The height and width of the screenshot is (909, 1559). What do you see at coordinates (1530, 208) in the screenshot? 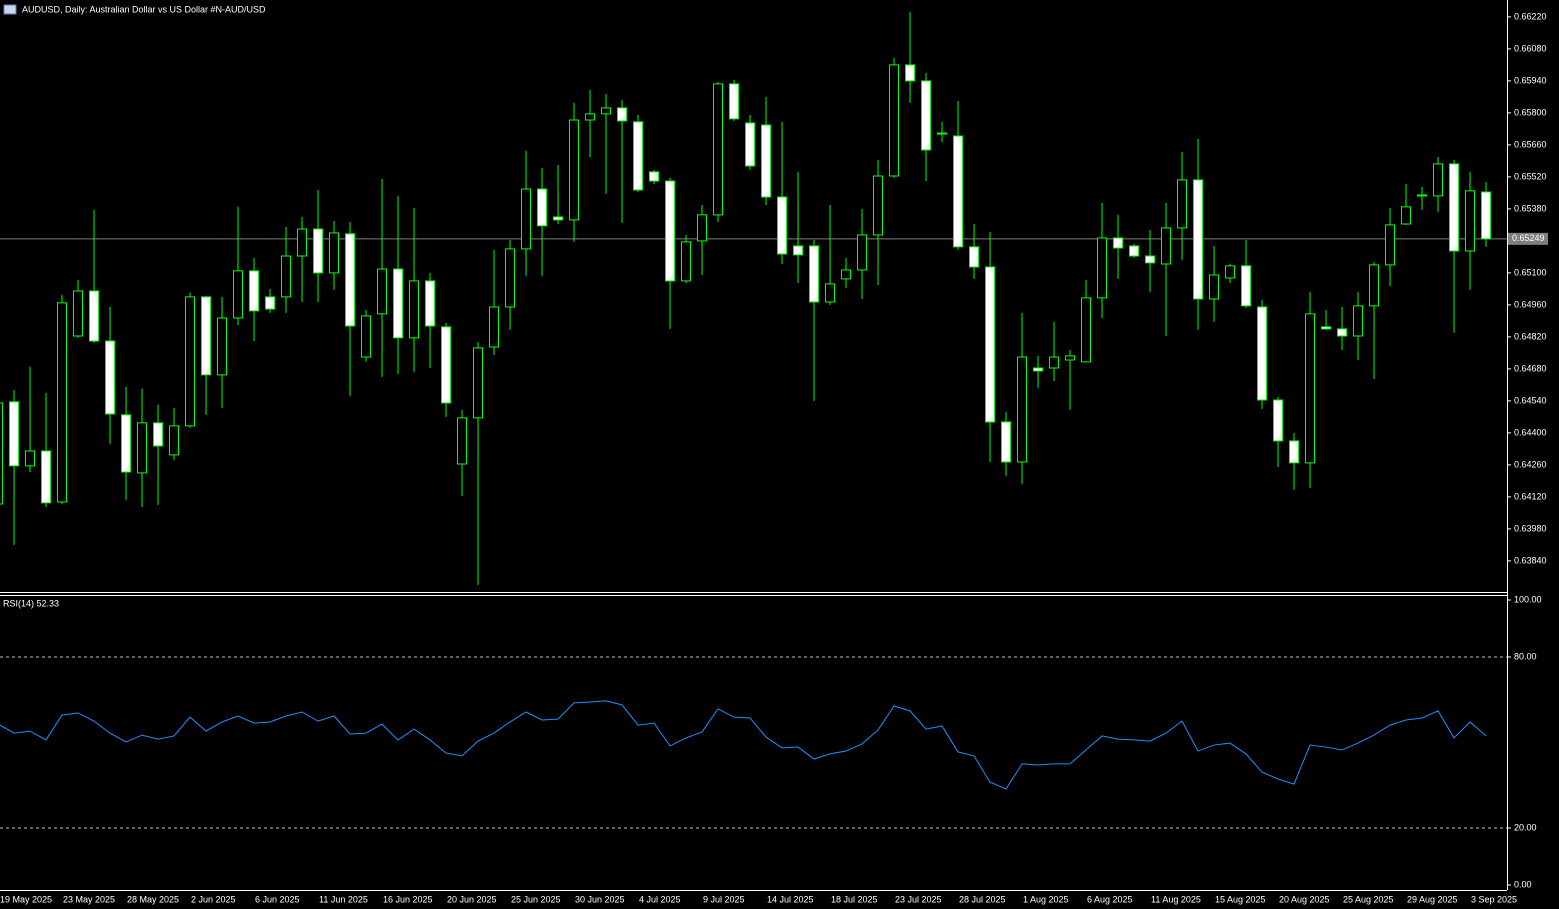
I see `y-tick-label: 0.65380` at bounding box center [1530, 208].